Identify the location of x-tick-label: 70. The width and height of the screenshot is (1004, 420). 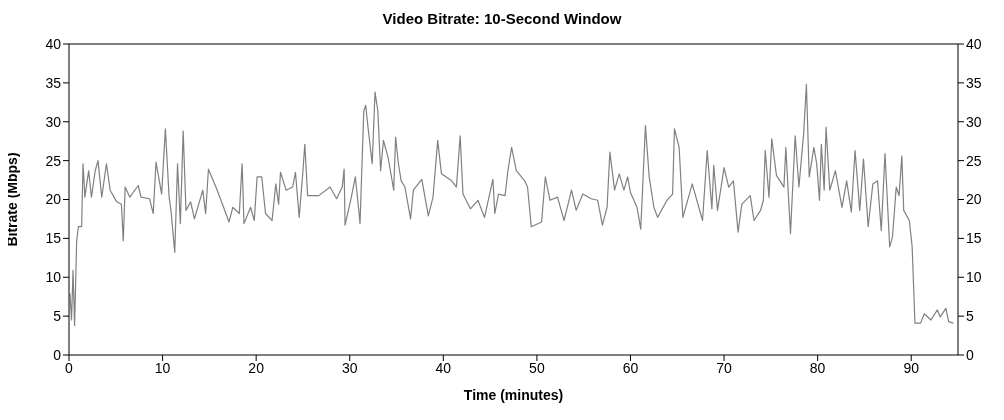
(724, 367).